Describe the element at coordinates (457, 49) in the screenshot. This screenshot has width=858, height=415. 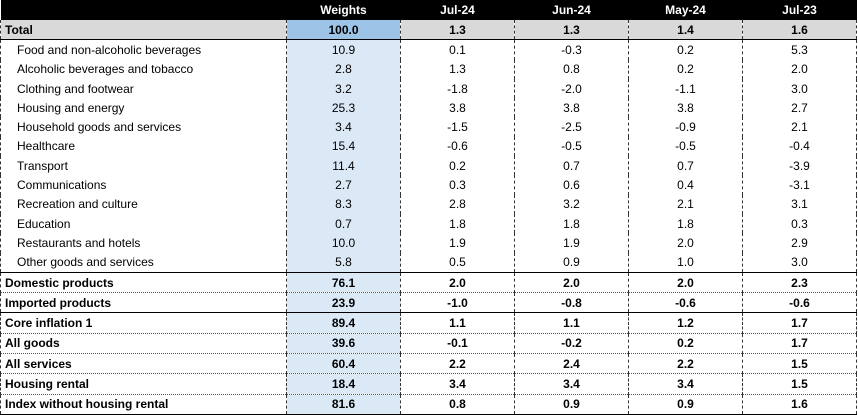
I see `row-value-jul24: 0.1` at that location.